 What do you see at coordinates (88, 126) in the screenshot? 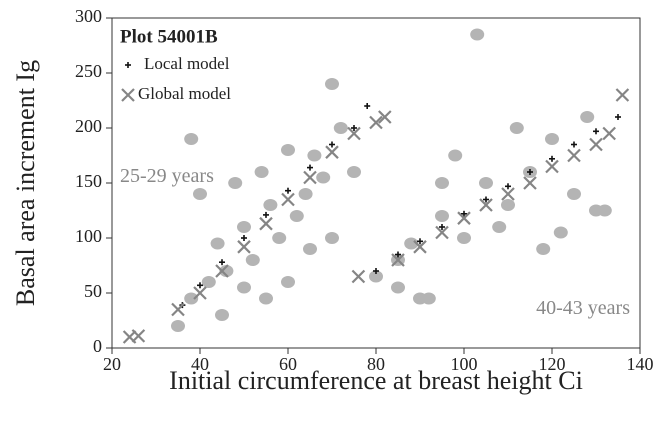
I see `y-tick-label: 200` at bounding box center [88, 126].